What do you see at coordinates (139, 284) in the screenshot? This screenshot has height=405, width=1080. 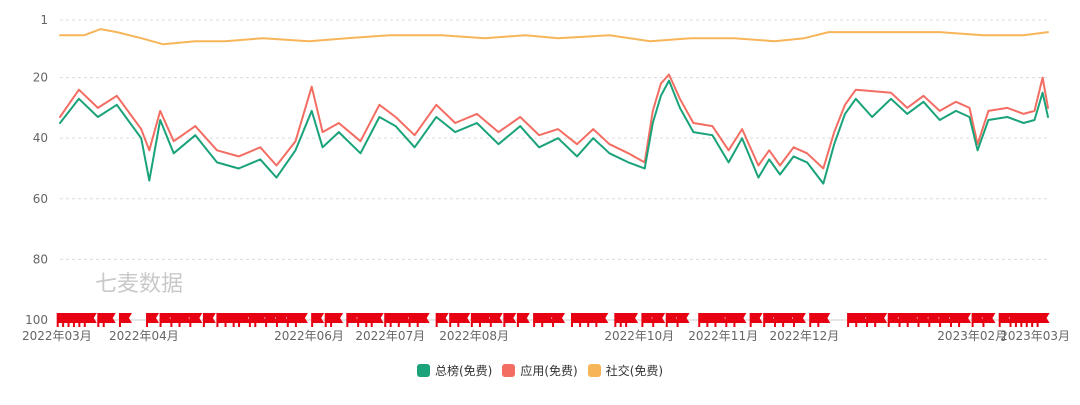 I see `watermark: 七麦数据` at bounding box center [139, 284].